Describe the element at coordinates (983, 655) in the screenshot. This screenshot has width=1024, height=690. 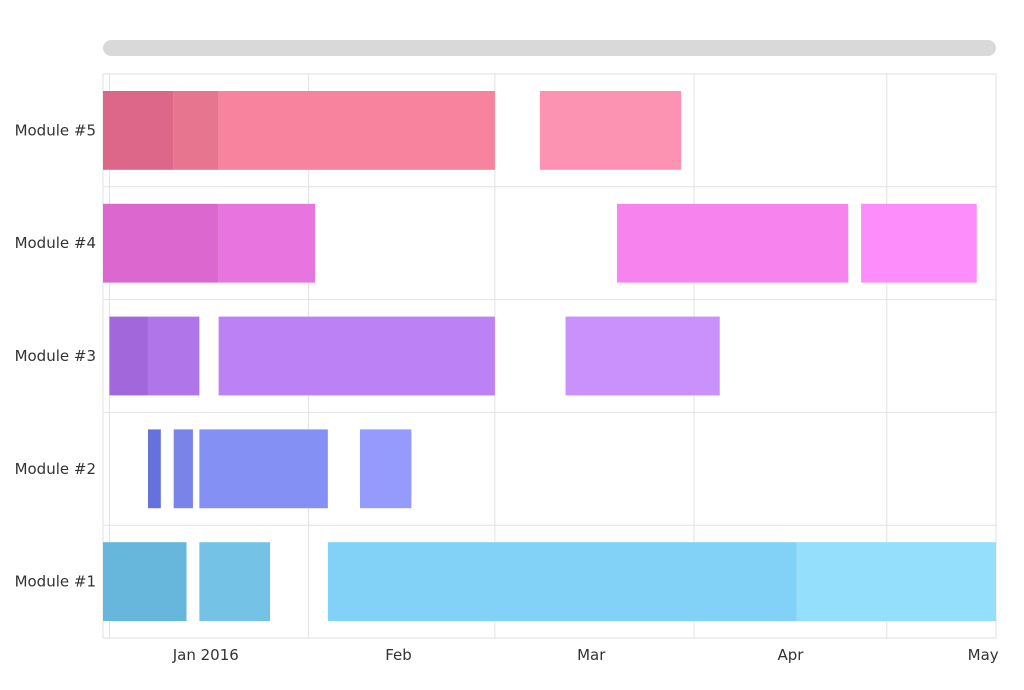
I see `x-tick-label: May` at that location.